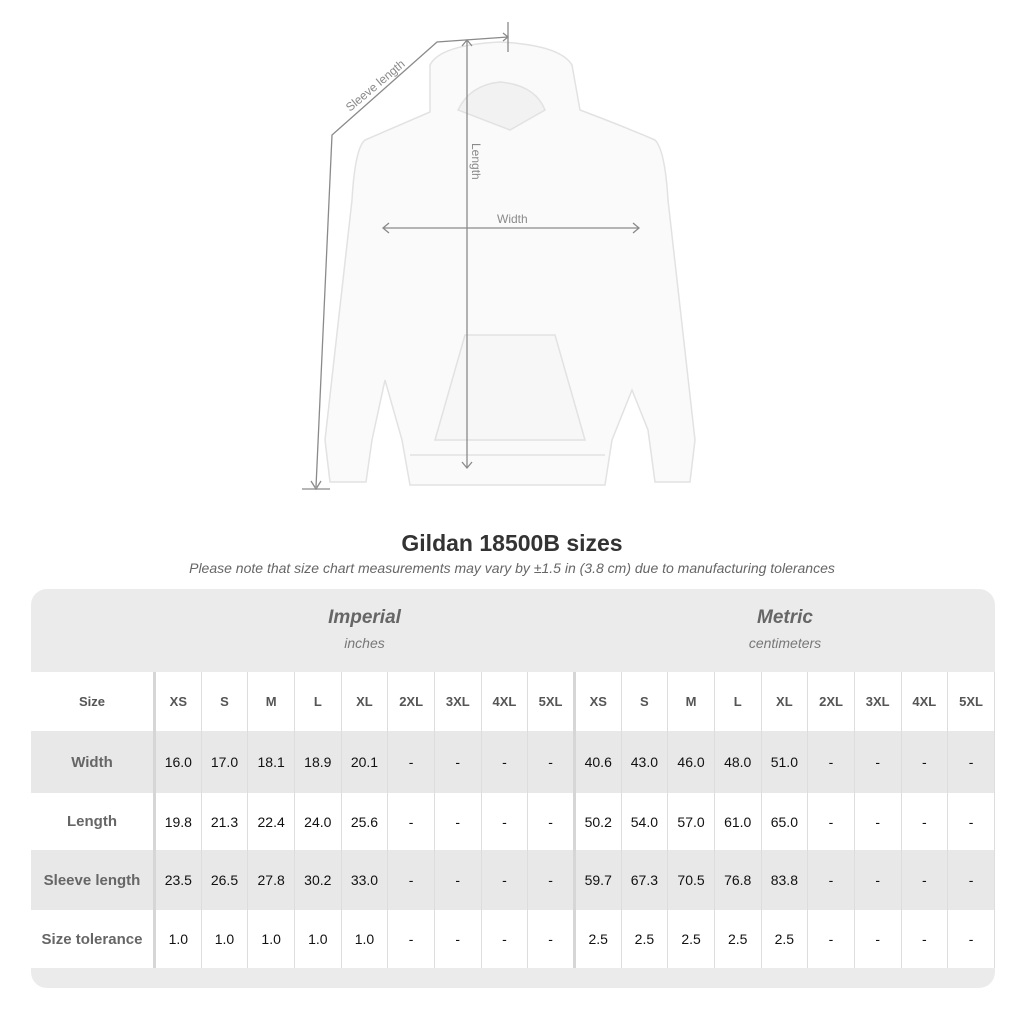 Image resolution: width=1024 pixels, height=1024 pixels. Describe the element at coordinates (271, 880) in the screenshot. I see `imperial-value-cell: 27.8` at that location.